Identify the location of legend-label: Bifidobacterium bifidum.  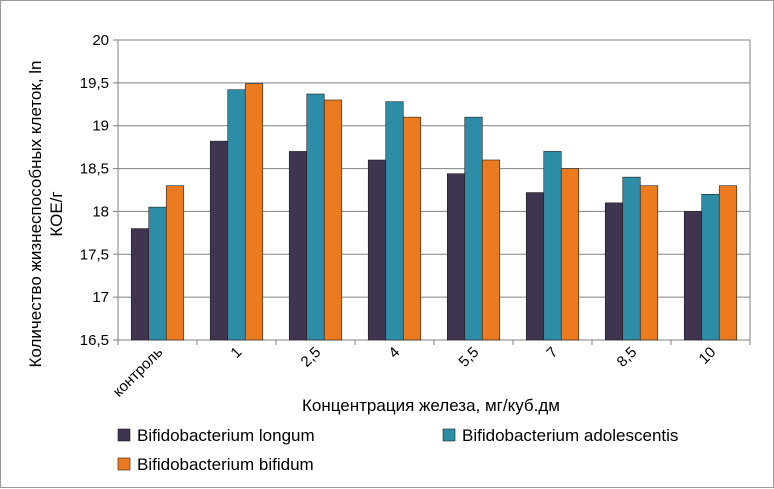
(225, 464).